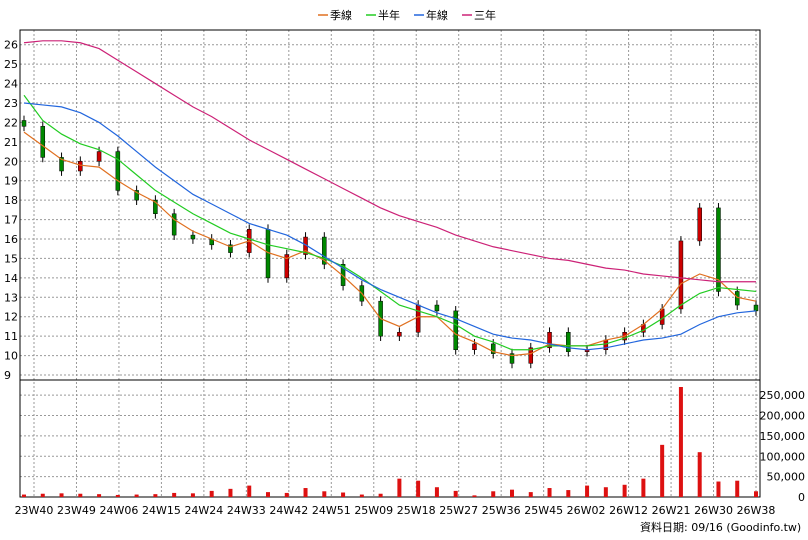  I want to click on price-tick-label: 19, so click(11, 181).